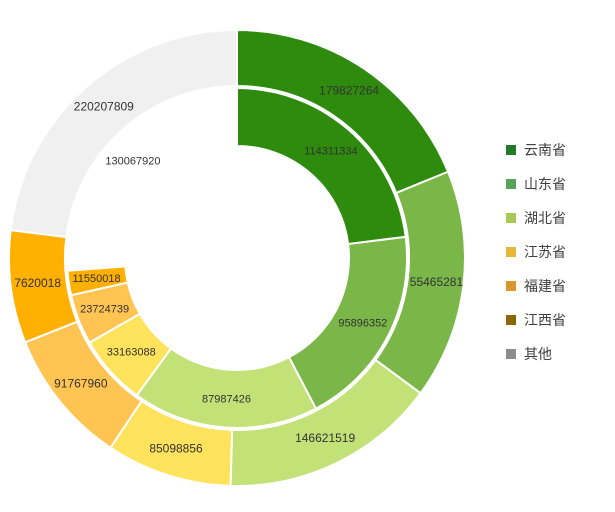 This screenshot has height=512, width=615. I want to click on legend-label-jiangxi: 江西省, so click(545, 321).